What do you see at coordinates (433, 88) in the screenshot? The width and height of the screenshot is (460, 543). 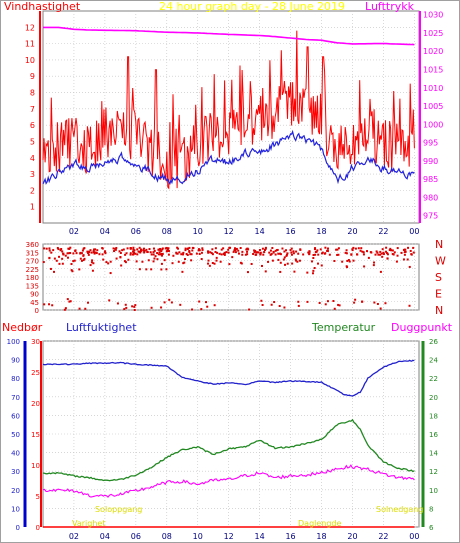 I see `pressure-tick-label: 1010` at bounding box center [433, 88].